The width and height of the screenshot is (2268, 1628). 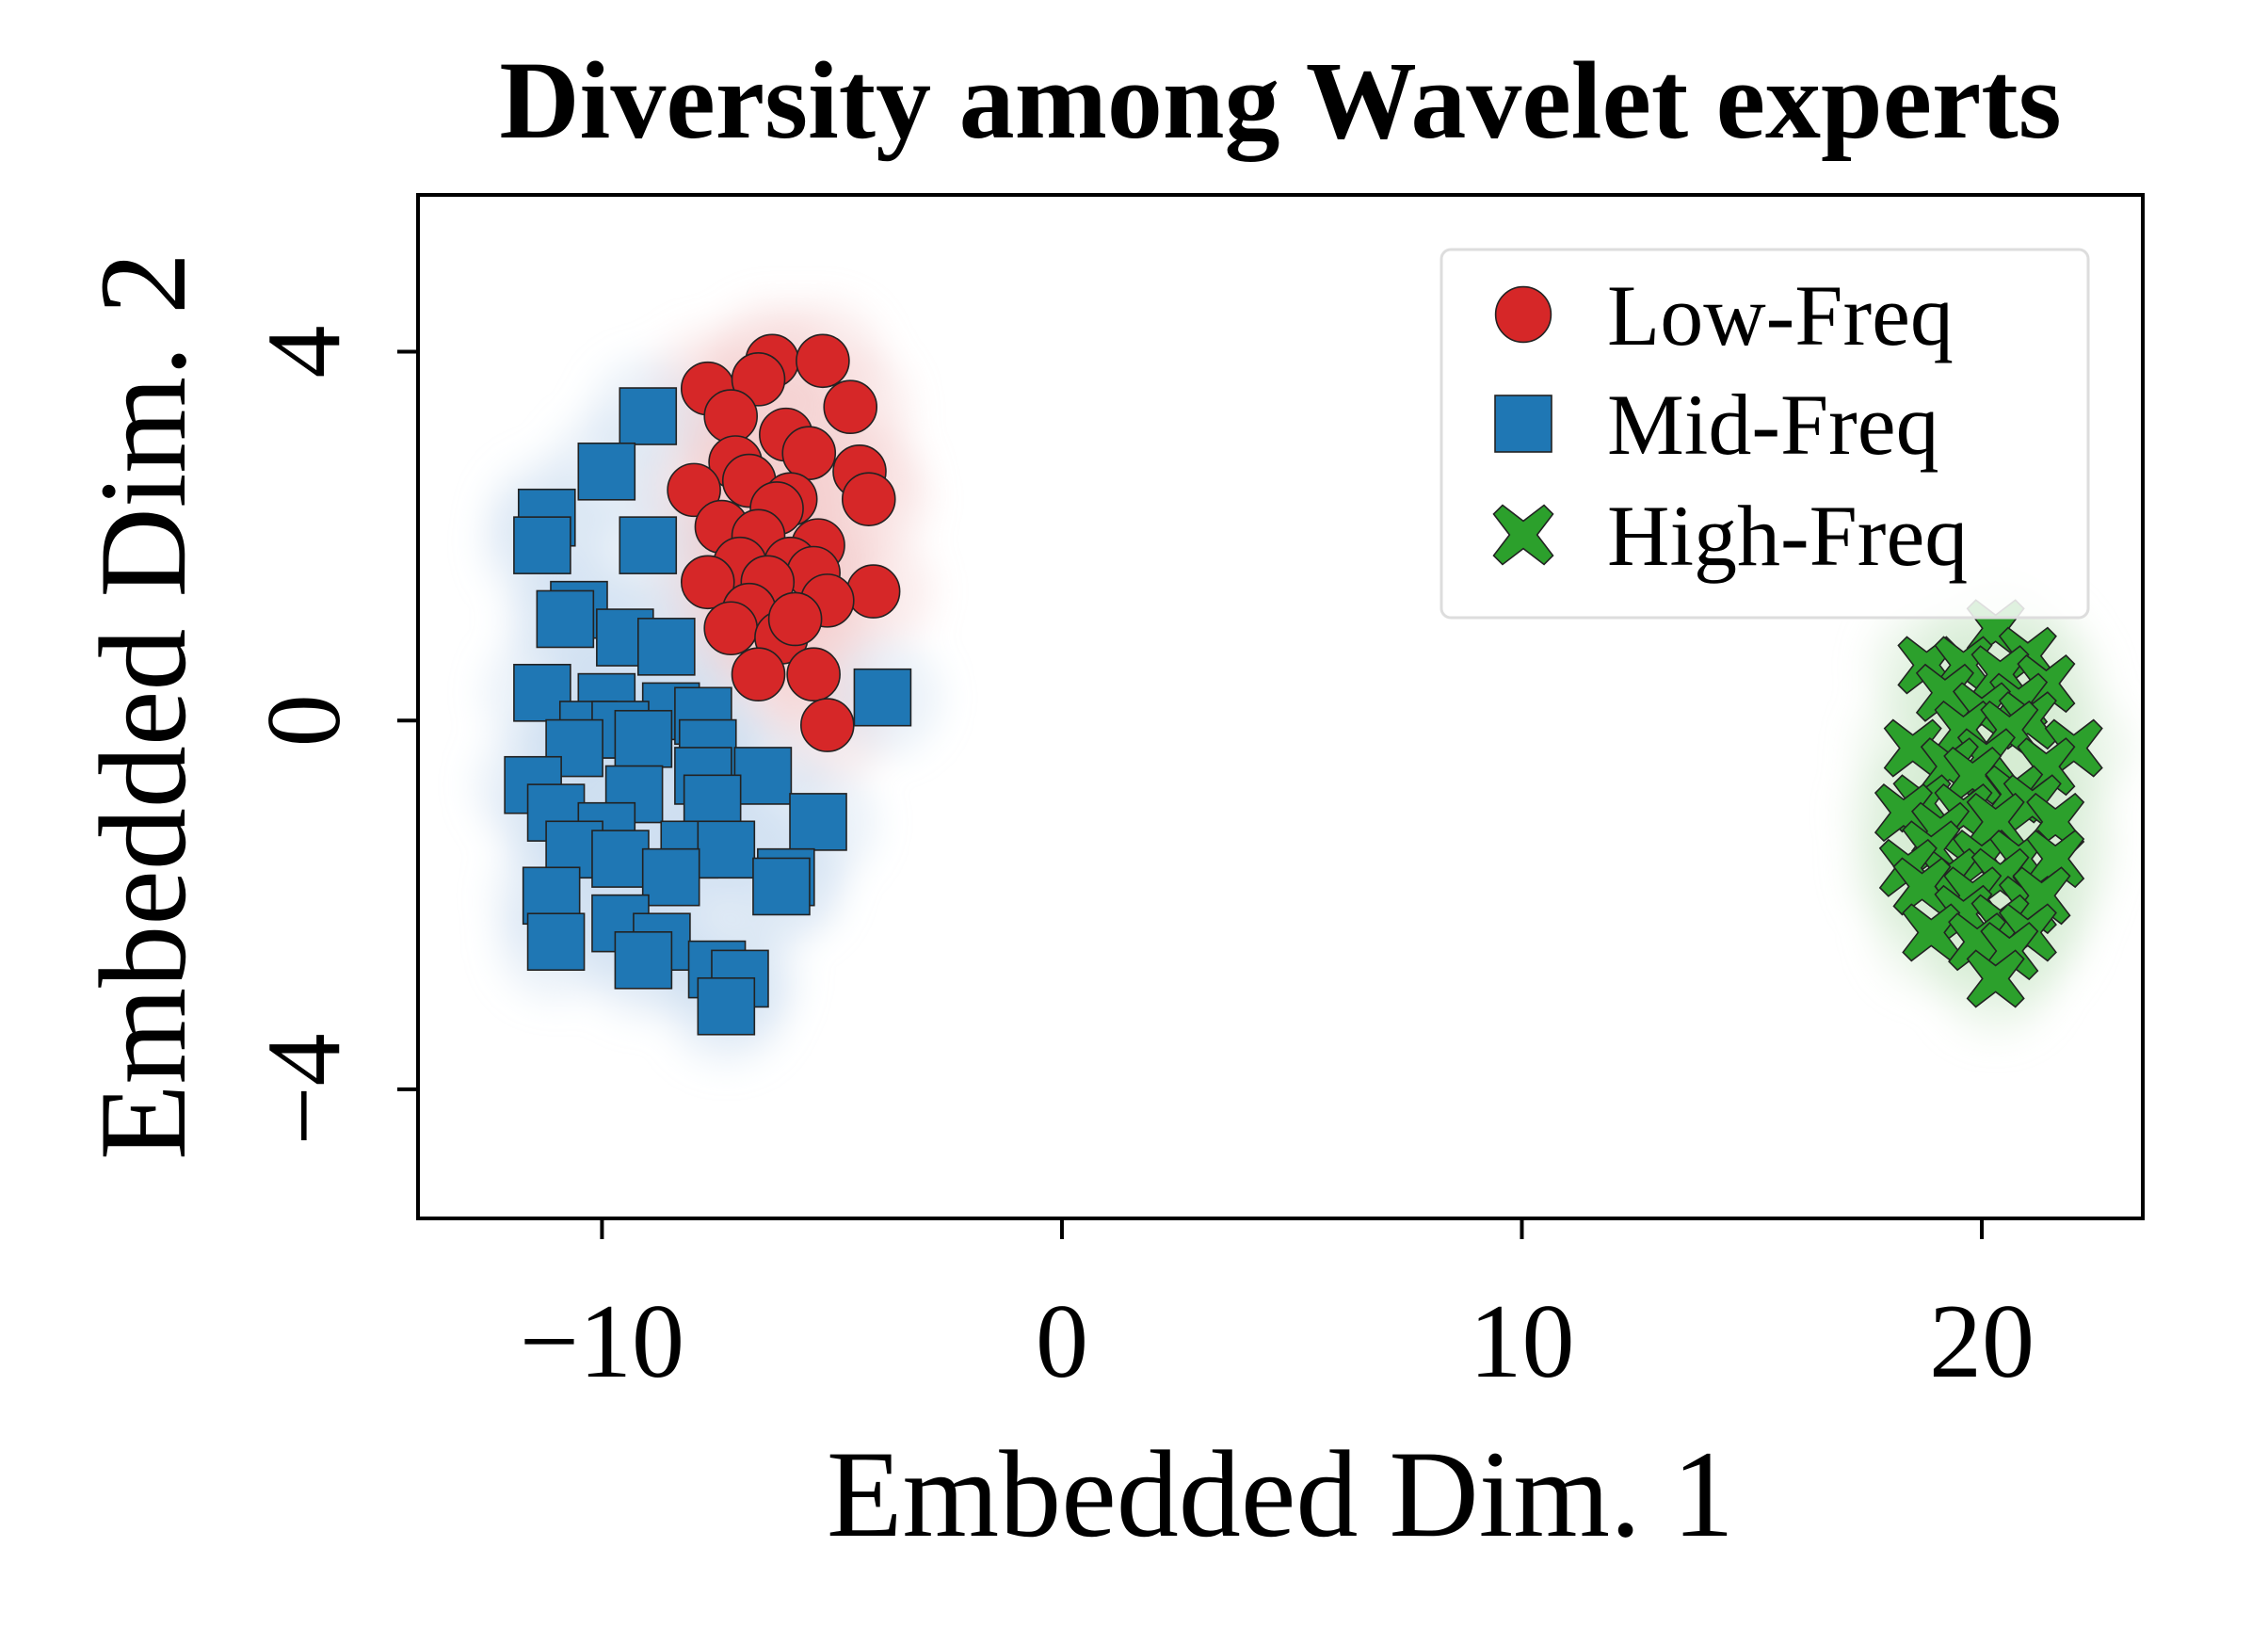 I want to click on chart-title: Diversity among Wavelet experts, so click(x=1280, y=100).